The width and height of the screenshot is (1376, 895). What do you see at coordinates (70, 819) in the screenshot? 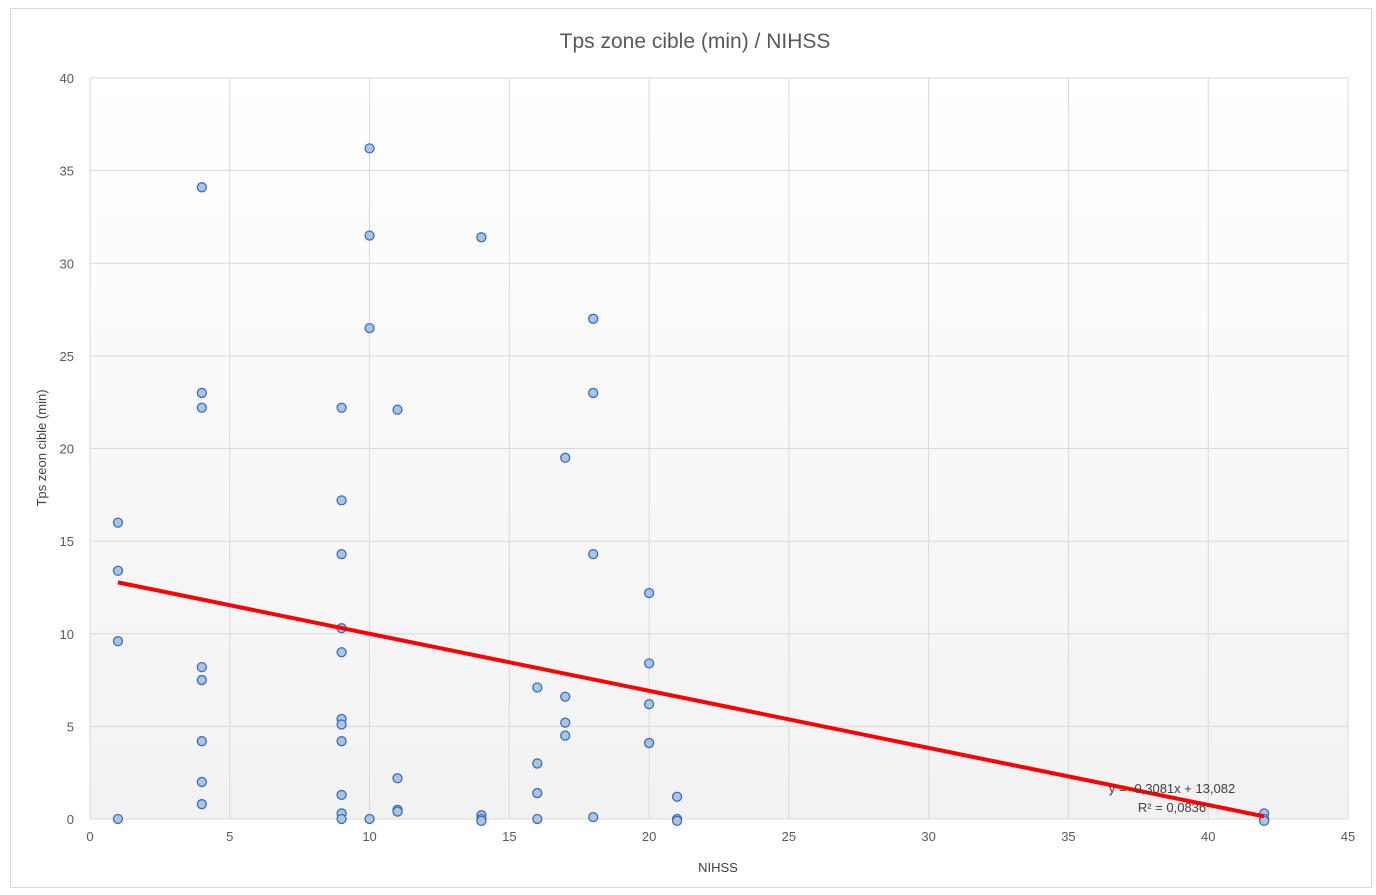
I see `y-tick-label: 0` at bounding box center [70, 819].